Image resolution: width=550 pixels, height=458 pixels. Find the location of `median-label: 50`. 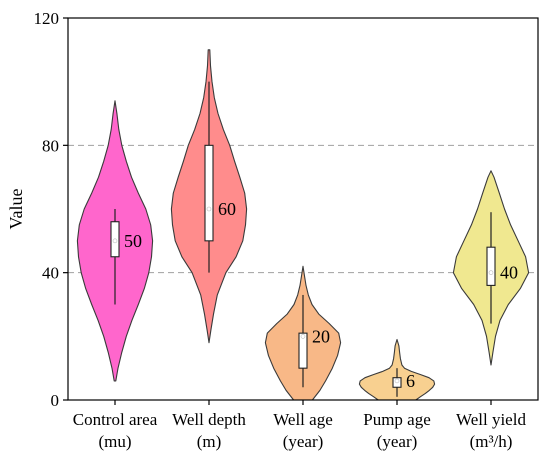

median-label: 50 is located at coordinates (133, 241).